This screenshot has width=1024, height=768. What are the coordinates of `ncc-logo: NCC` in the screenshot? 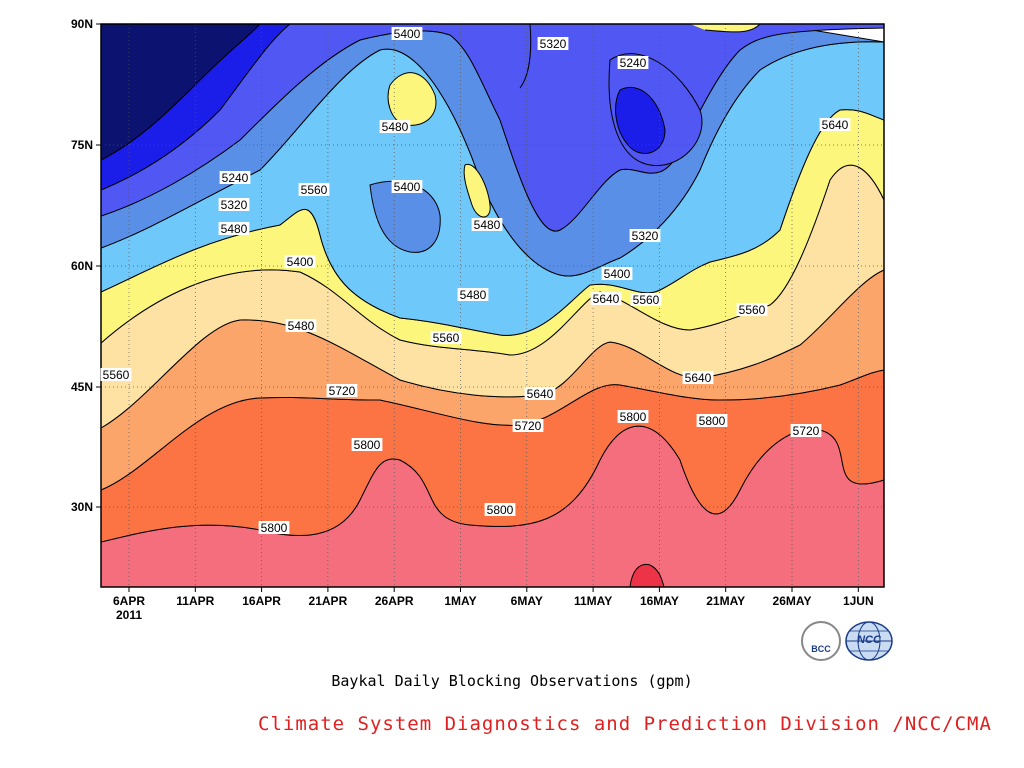 It's located at (869, 641).